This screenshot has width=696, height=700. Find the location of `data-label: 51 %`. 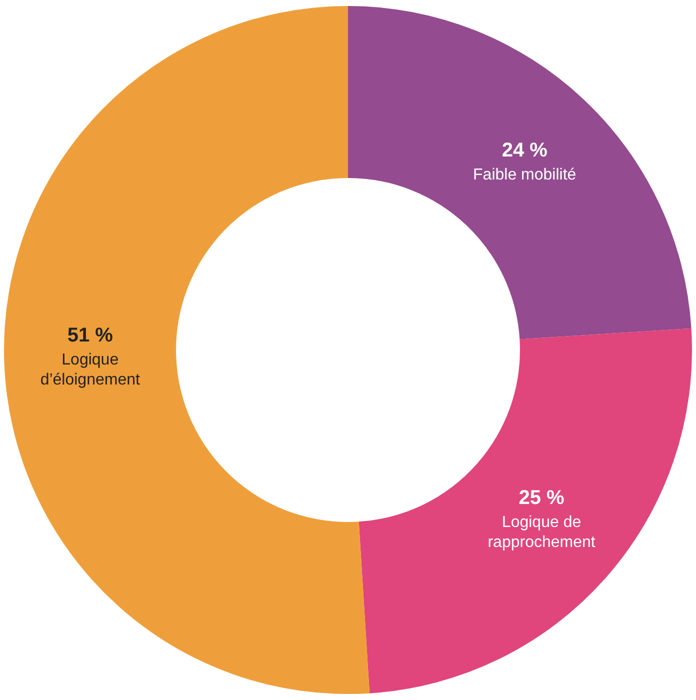

data-label: 51 % is located at coordinates (90, 335).